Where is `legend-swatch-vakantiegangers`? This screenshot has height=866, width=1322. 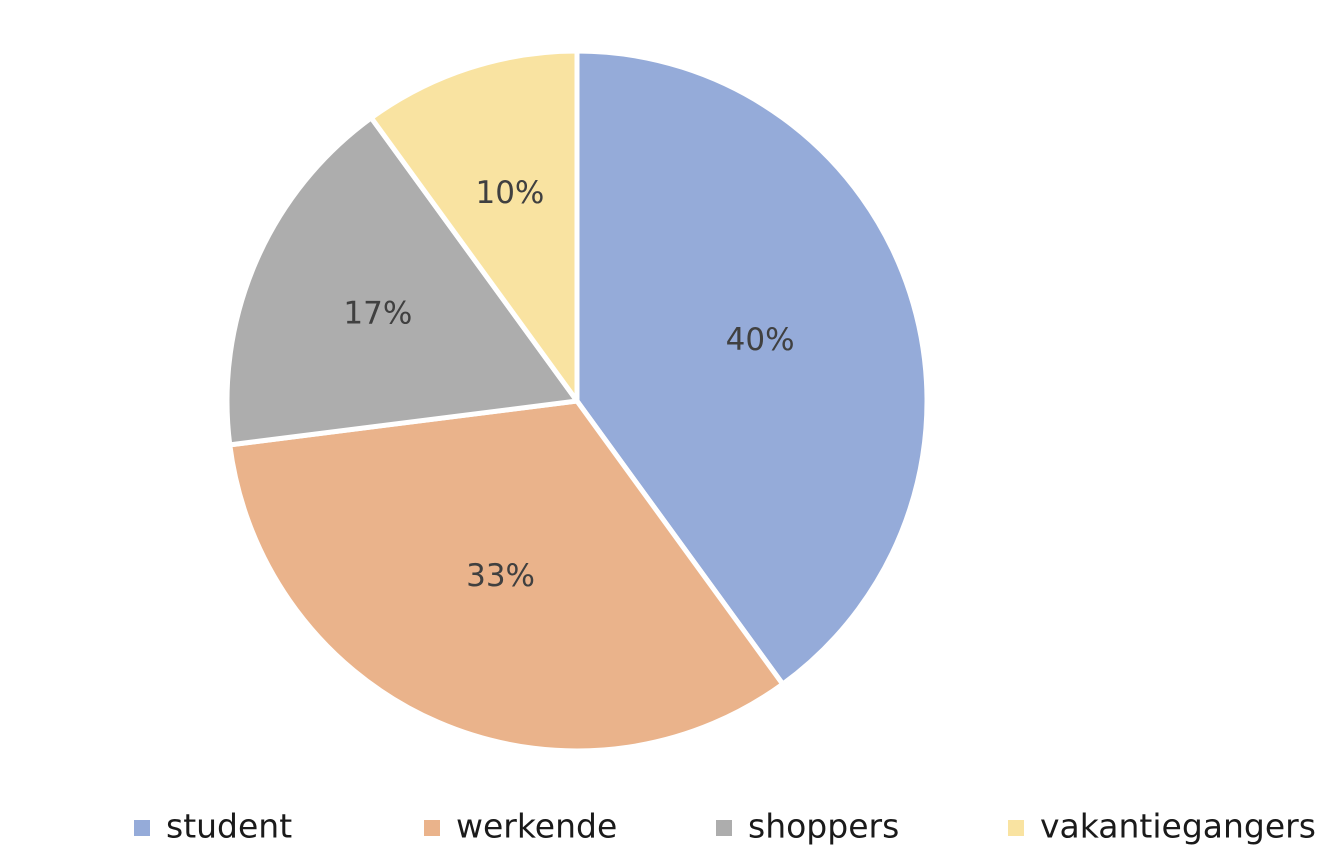 legend-swatch-vakantiegangers is located at coordinates (1016, 828).